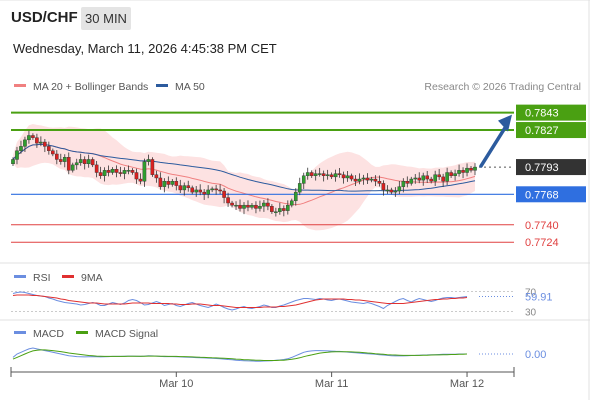  I want to click on rsi-tick-label: 70, so click(531, 293).